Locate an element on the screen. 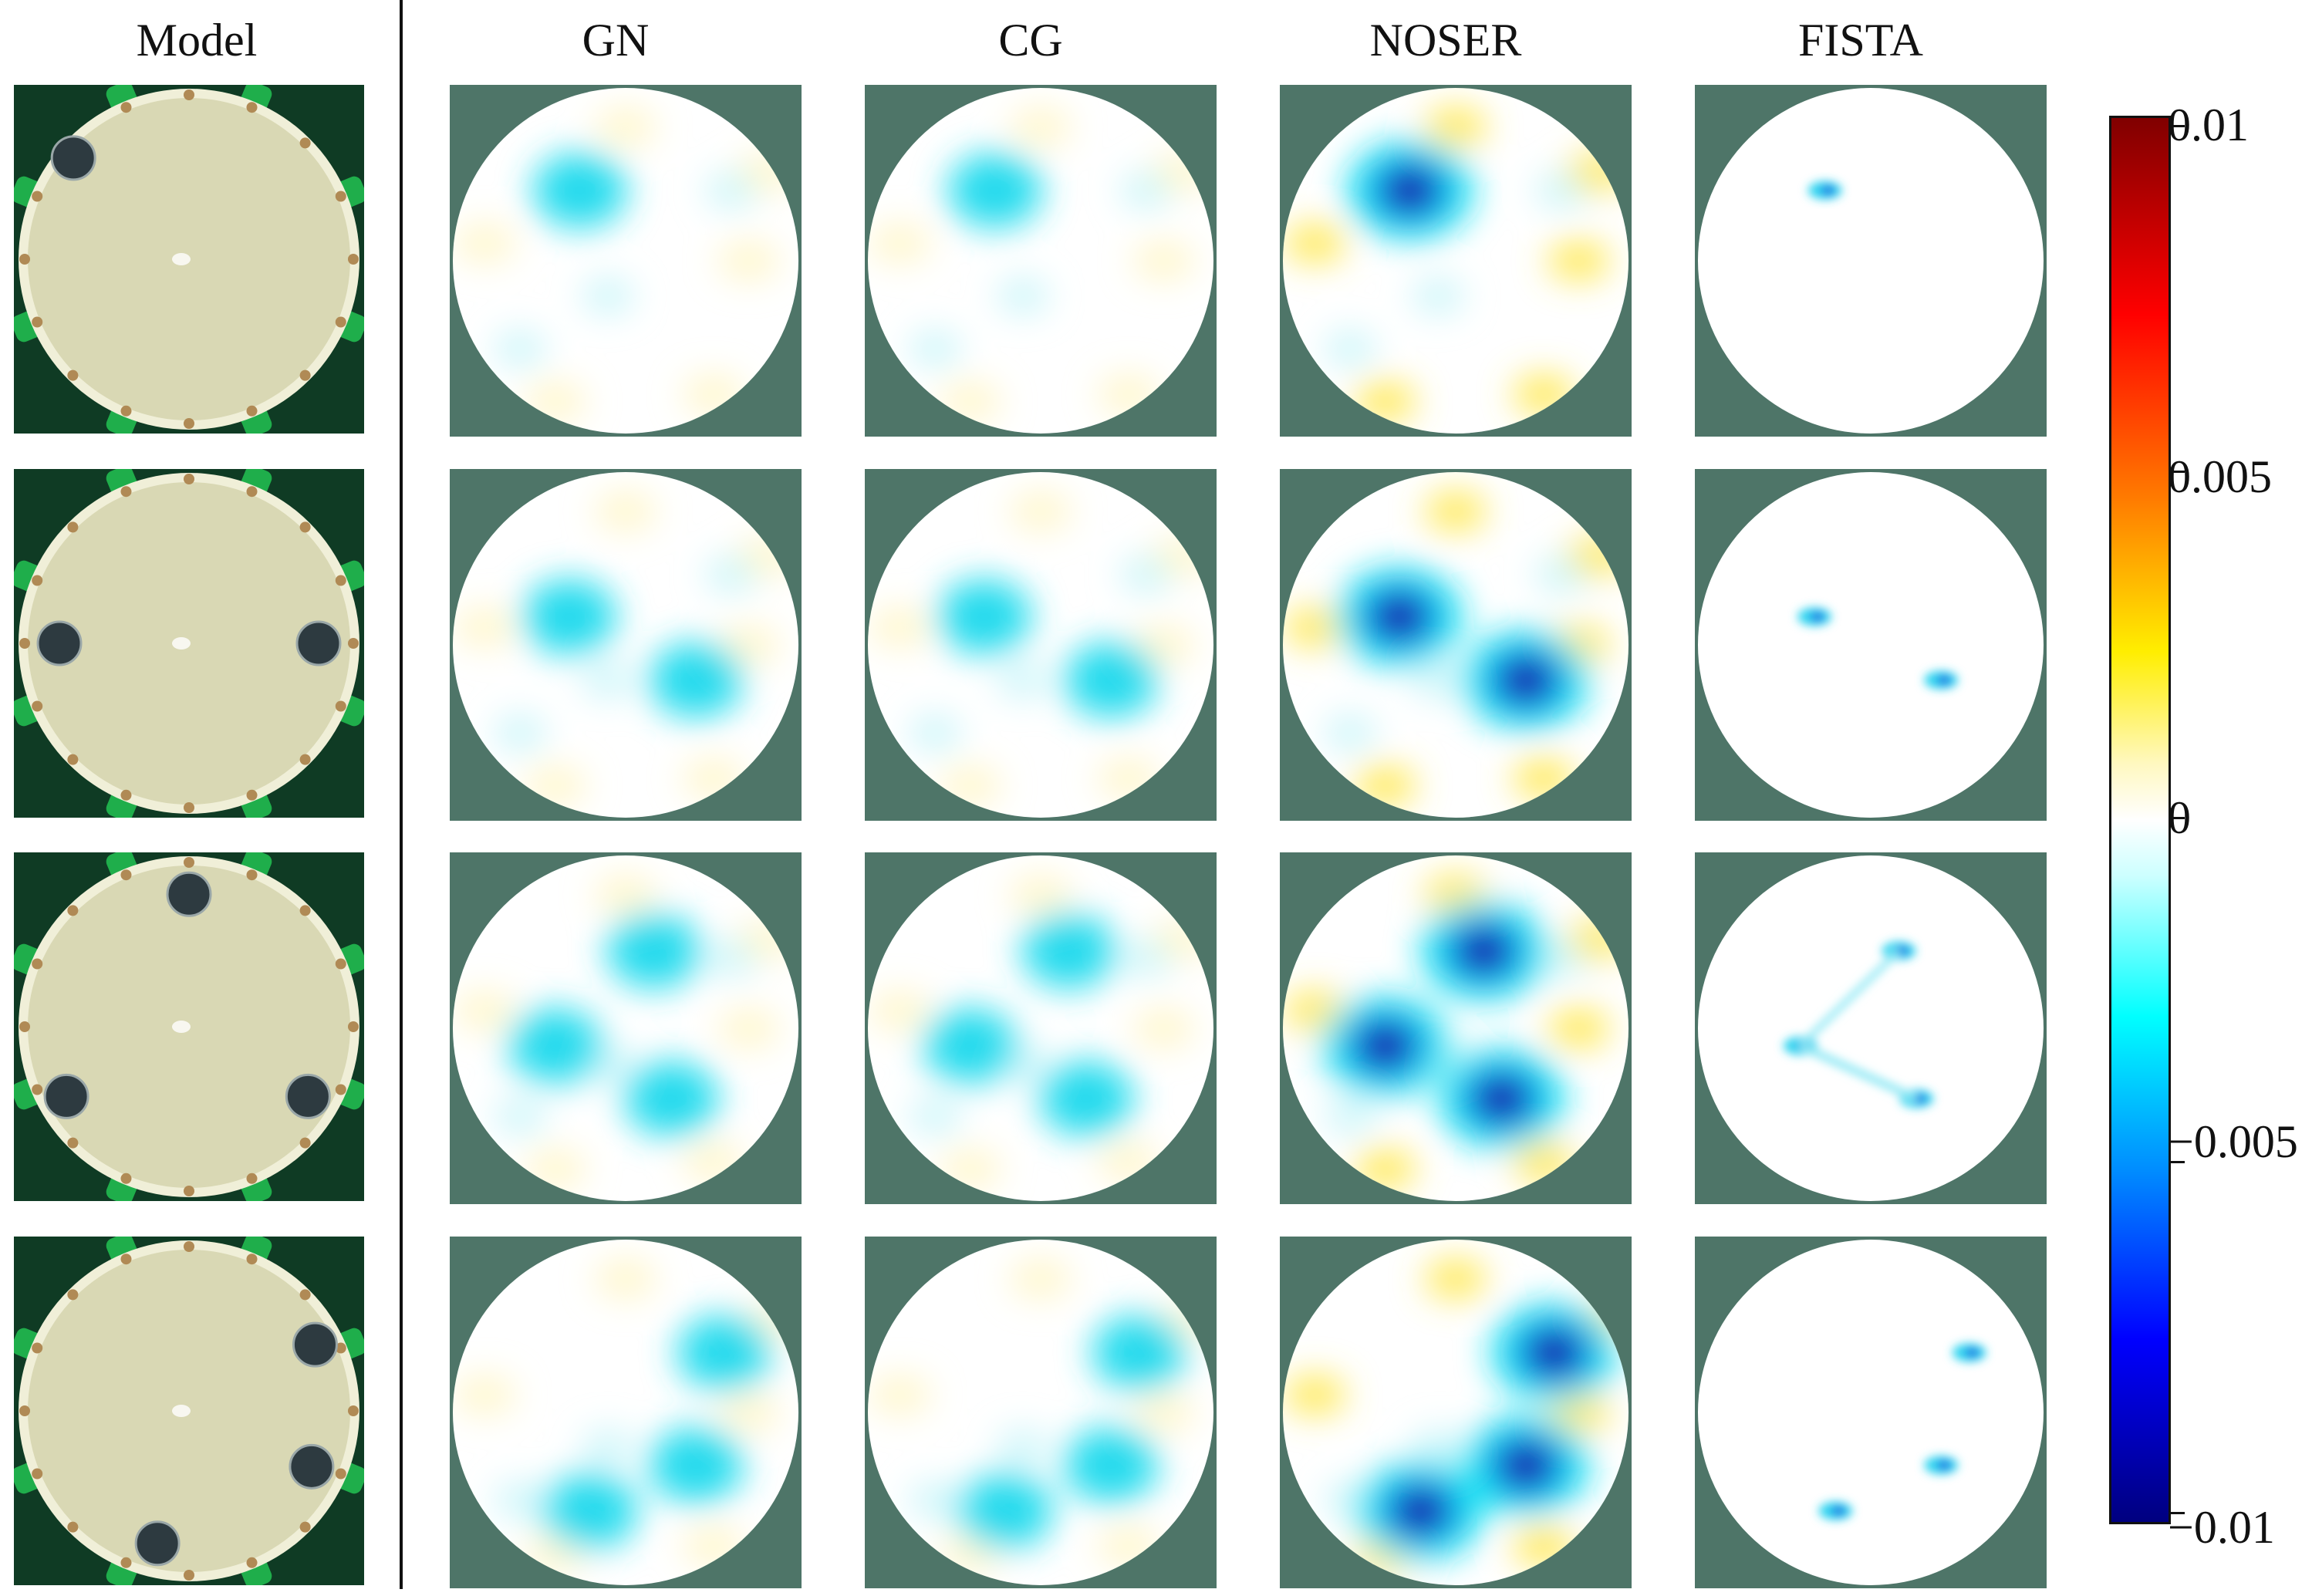 This screenshot has height=1596, width=2312. colorbar-label-zero: 0 is located at coordinates (2180, 817).